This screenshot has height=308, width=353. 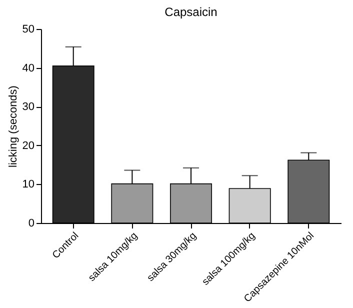 I want to click on y-tick-label: 10, so click(x=28, y=184).